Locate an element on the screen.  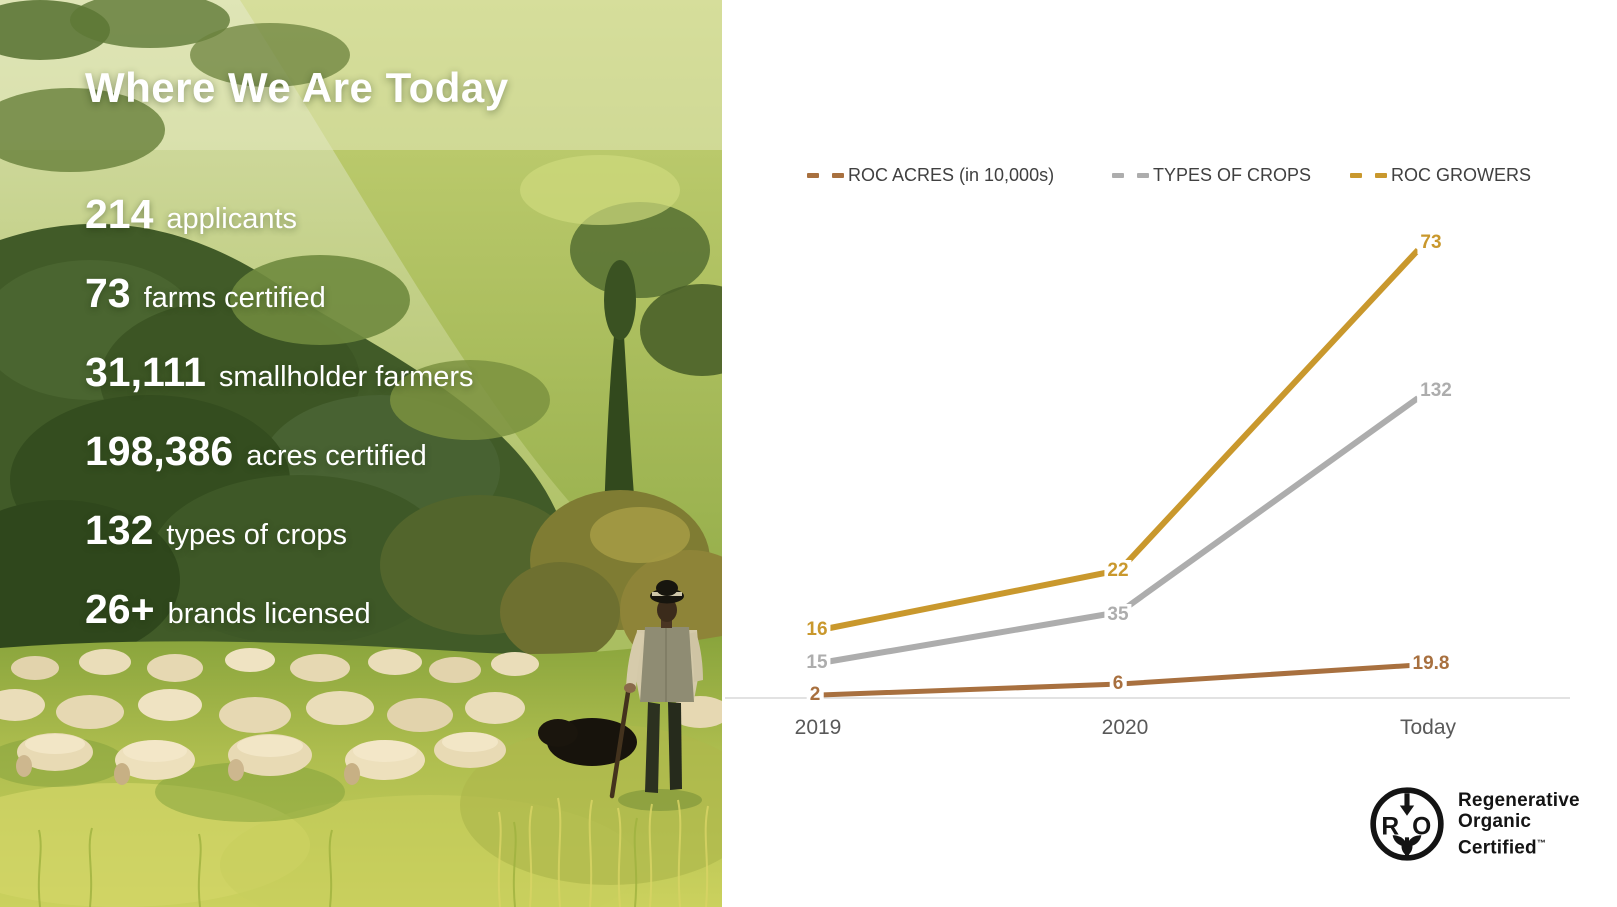
data-label: 132 is located at coordinates (1436, 391).